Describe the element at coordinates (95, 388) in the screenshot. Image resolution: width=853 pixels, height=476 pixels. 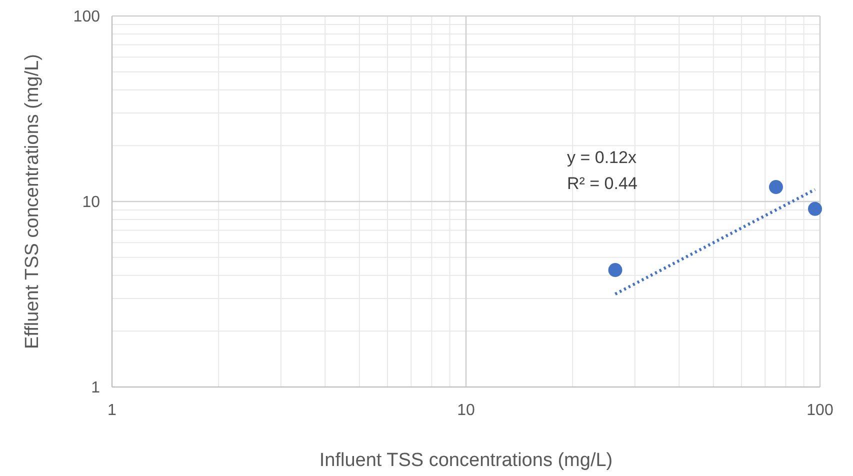
I see `y-tick-label: 1` at that location.